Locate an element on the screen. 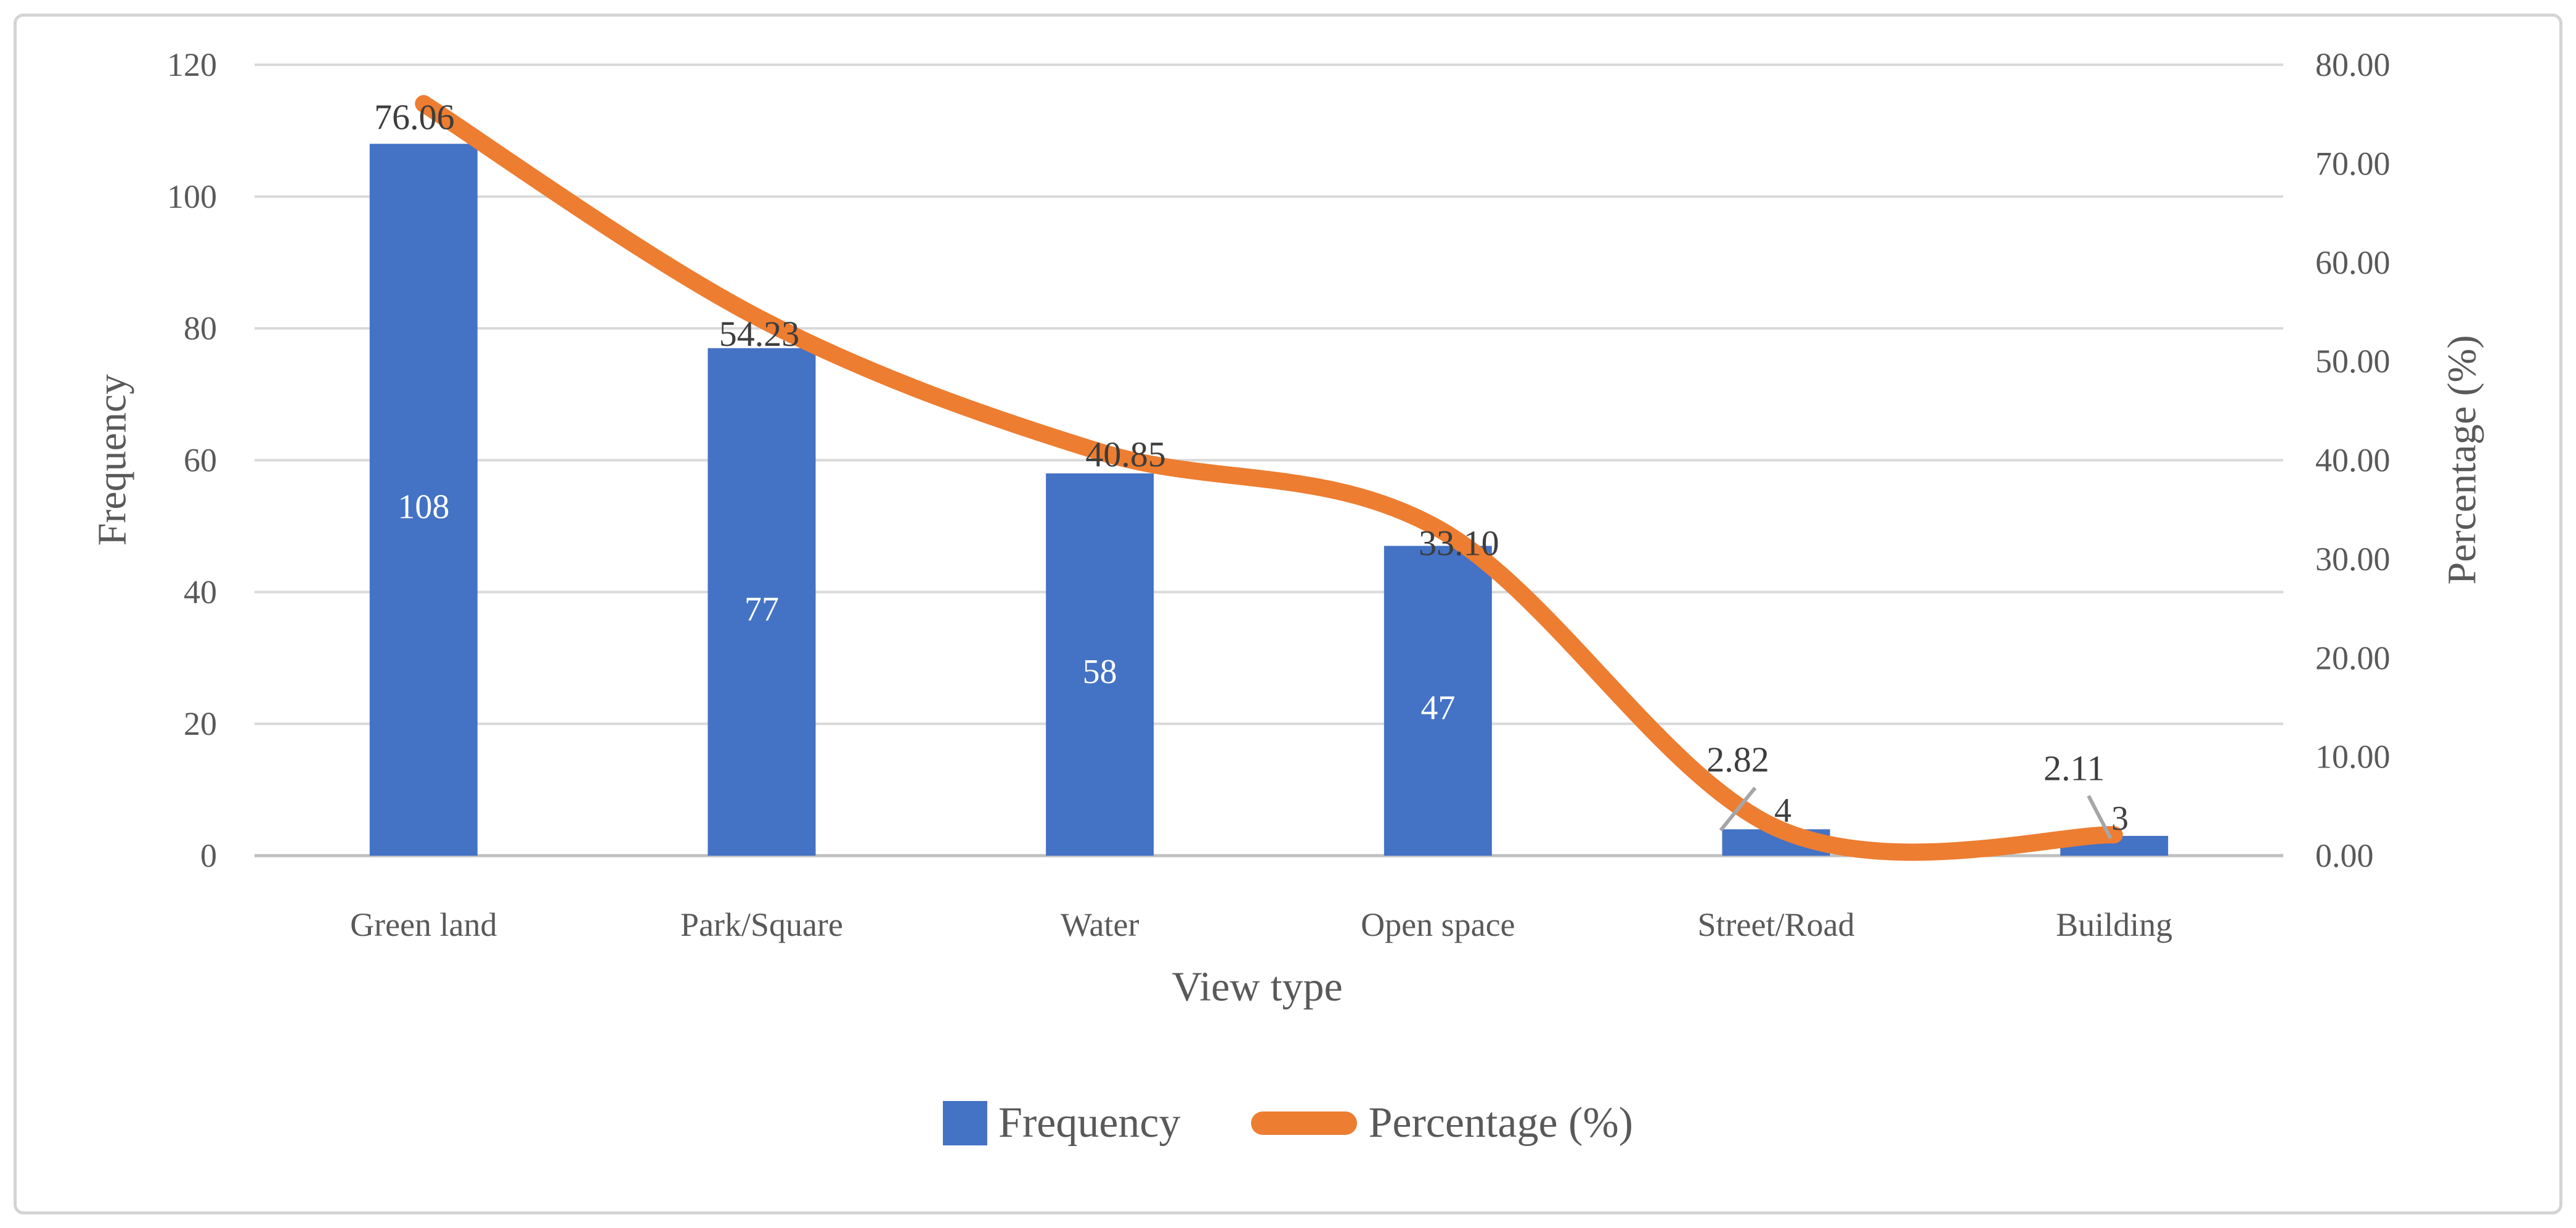  y-right-tick-label: 0.00 is located at coordinates (2344, 855).